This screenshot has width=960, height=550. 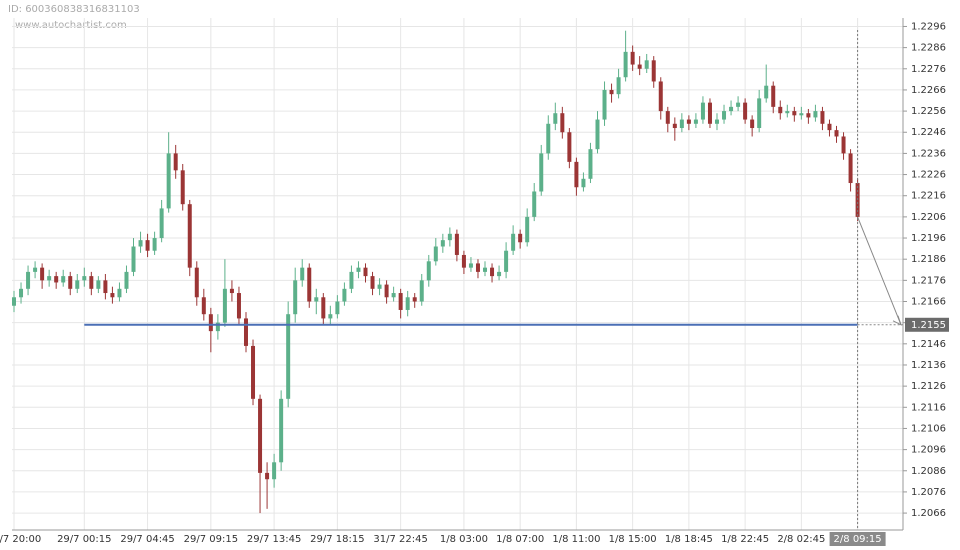 I want to click on y-tick-label: 1.2266, so click(x=928, y=90).